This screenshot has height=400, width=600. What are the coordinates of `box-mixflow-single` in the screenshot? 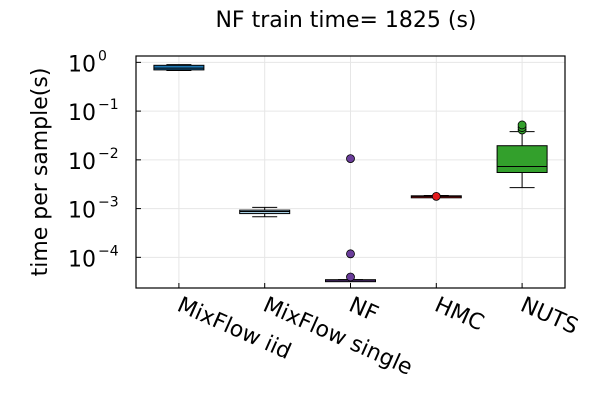 It's located at (265, 212).